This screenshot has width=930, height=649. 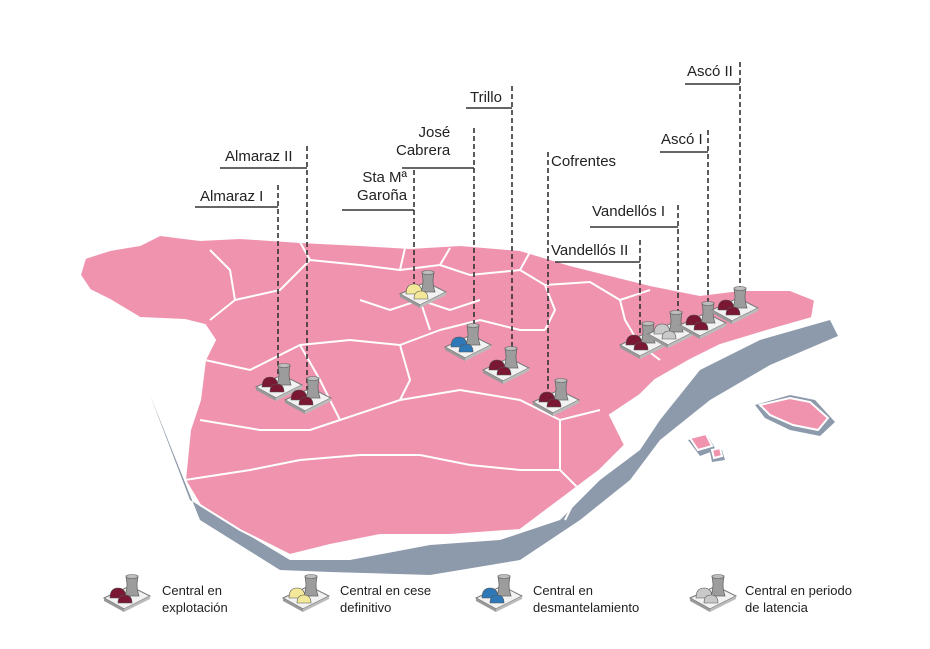 I want to click on plant-label-jose-cabrera: José Cabrera, so click(x=423, y=141).